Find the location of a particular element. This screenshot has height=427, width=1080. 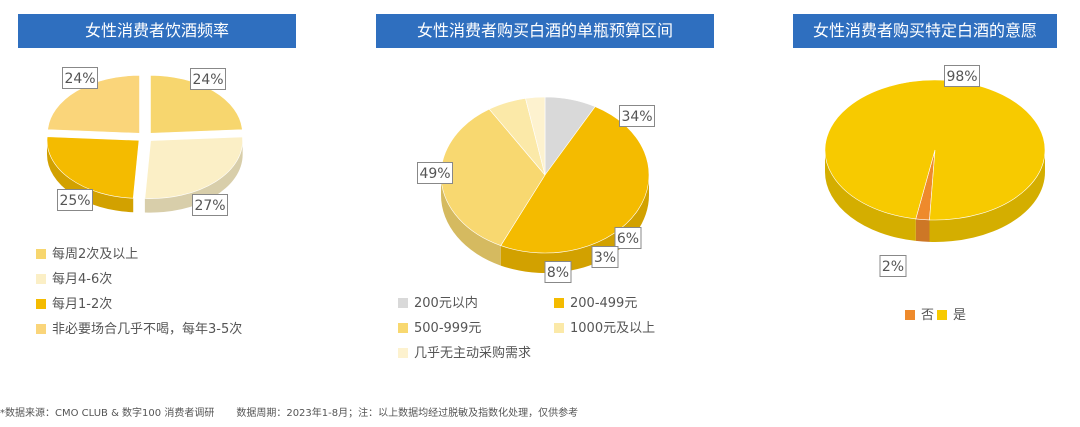

legend-label: 200-499元 is located at coordinates (604, 303).